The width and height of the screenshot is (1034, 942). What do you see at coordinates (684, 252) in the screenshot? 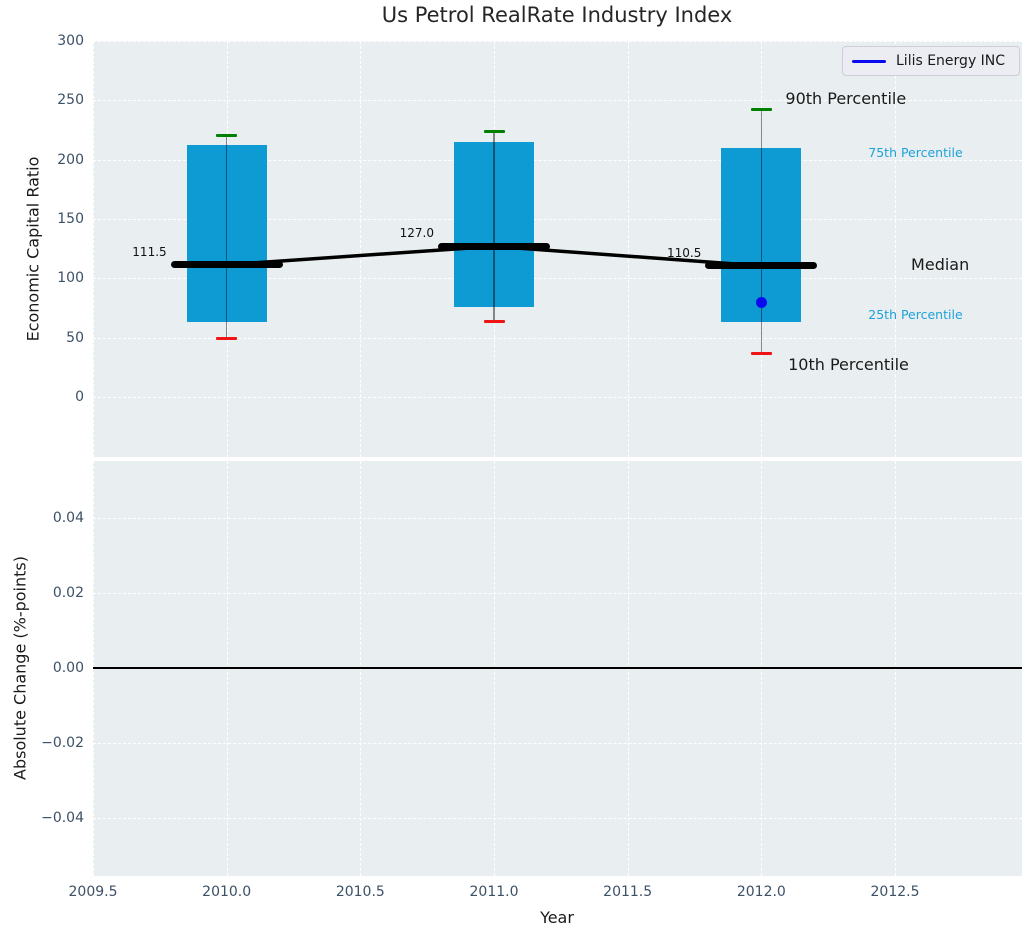
I see `median-value-label: 110.5` at bounding box center [684, 252].